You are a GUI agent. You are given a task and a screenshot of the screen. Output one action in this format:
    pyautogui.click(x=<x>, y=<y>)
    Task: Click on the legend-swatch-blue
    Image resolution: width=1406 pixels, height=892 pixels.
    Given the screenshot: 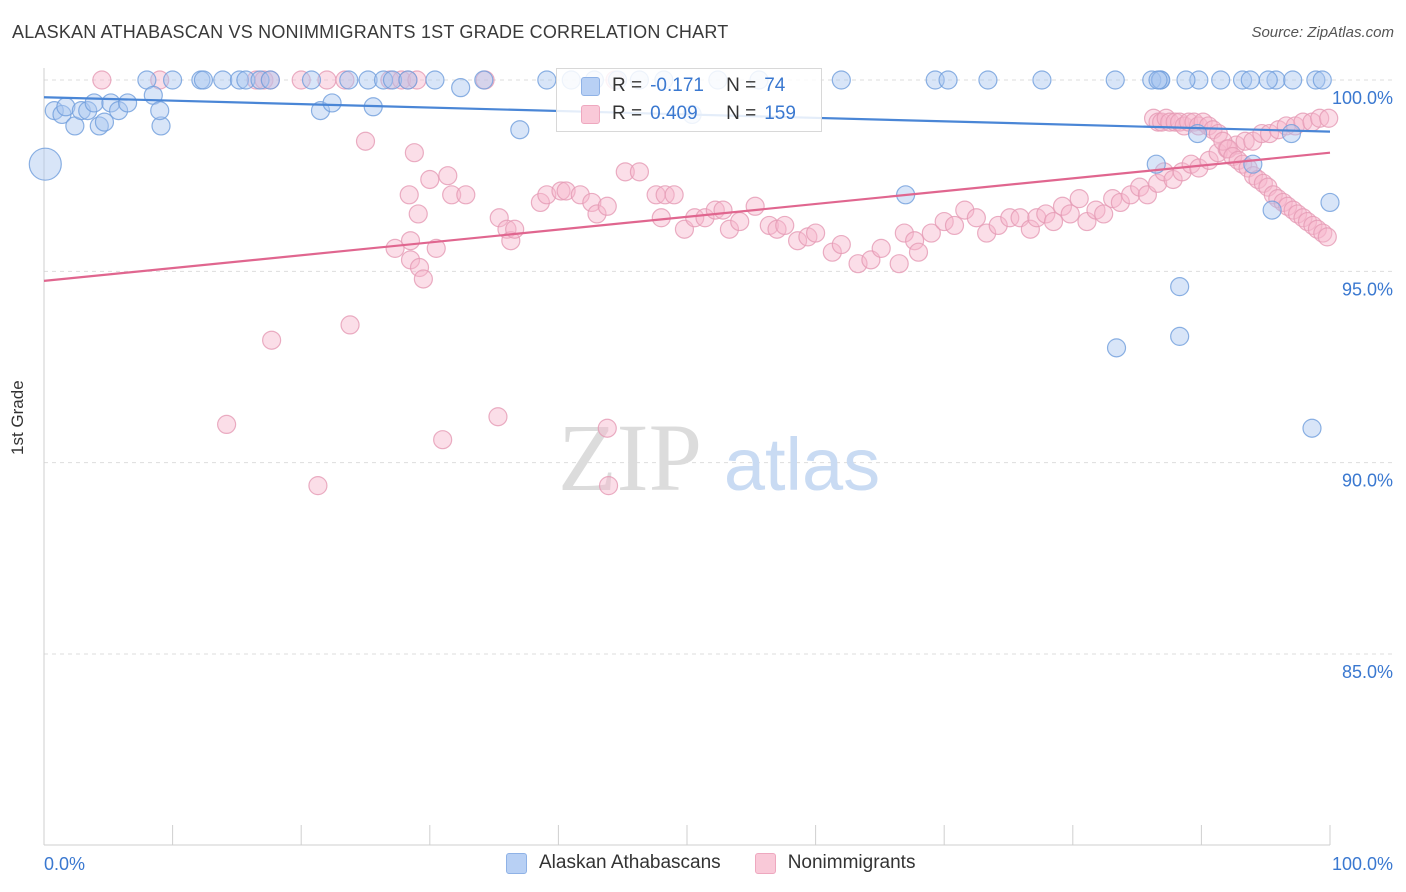 What is the action you would take?
    pyautogui.click(x=516, y=863)
    